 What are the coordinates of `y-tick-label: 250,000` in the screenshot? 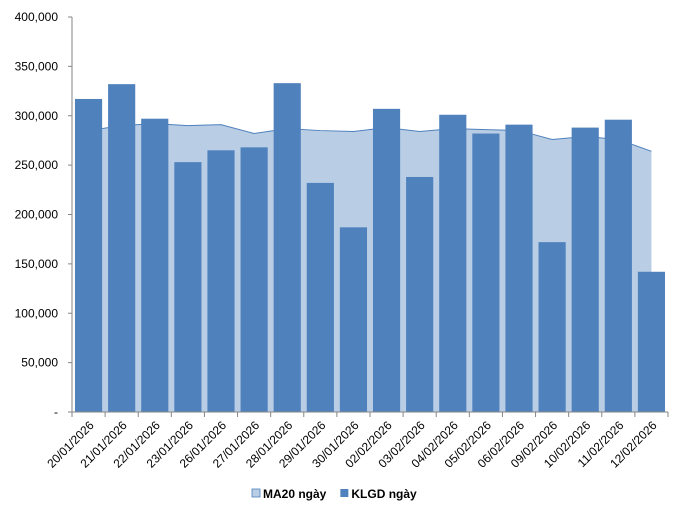 It's located at (37, 165).